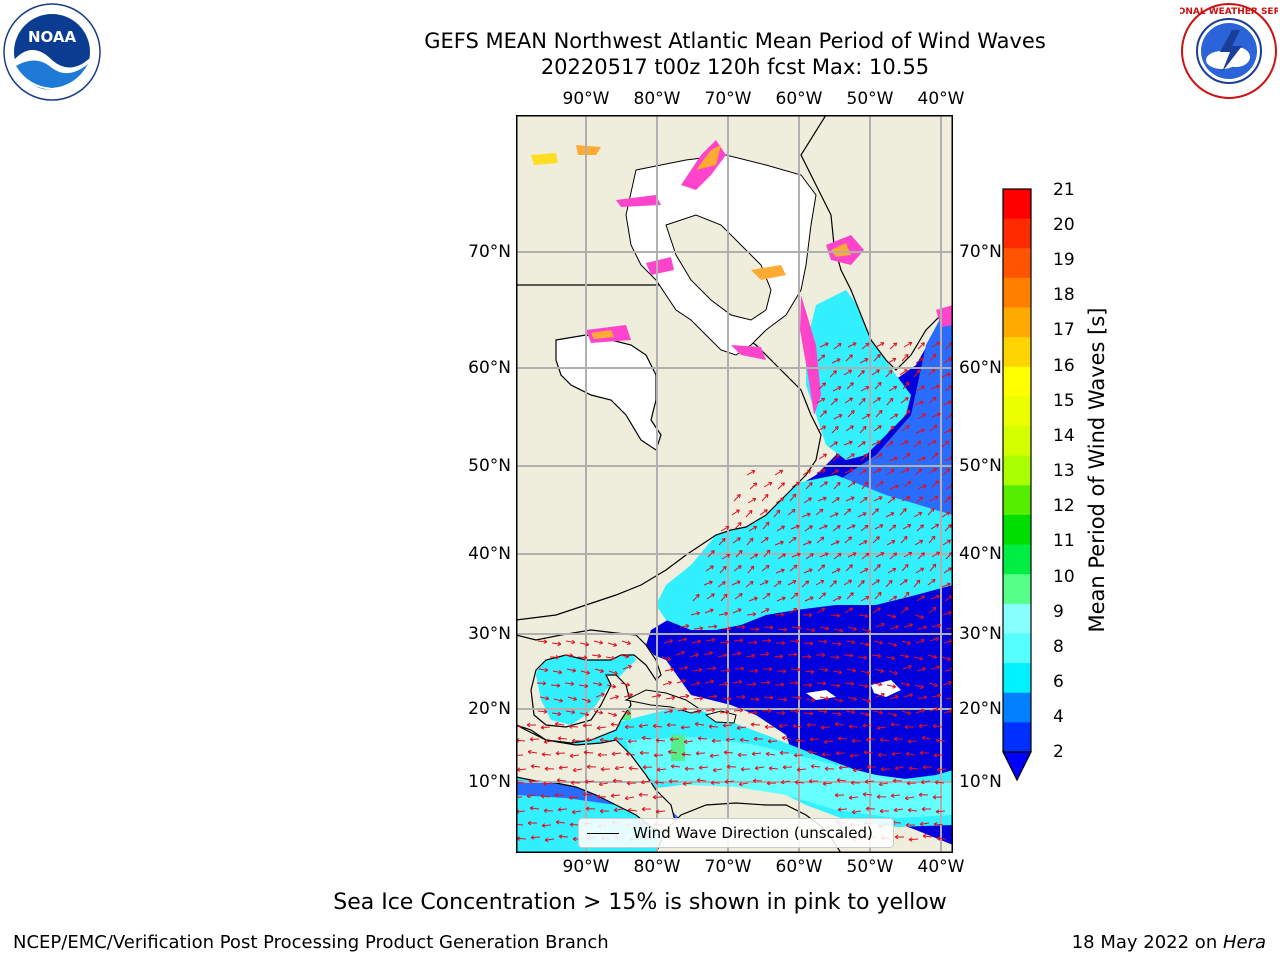 This screenshot has width=1280, height=960. Describe the element at coordinates (1064, 541) in the screenshot. I see `cb-tick-11: 11` at that location.